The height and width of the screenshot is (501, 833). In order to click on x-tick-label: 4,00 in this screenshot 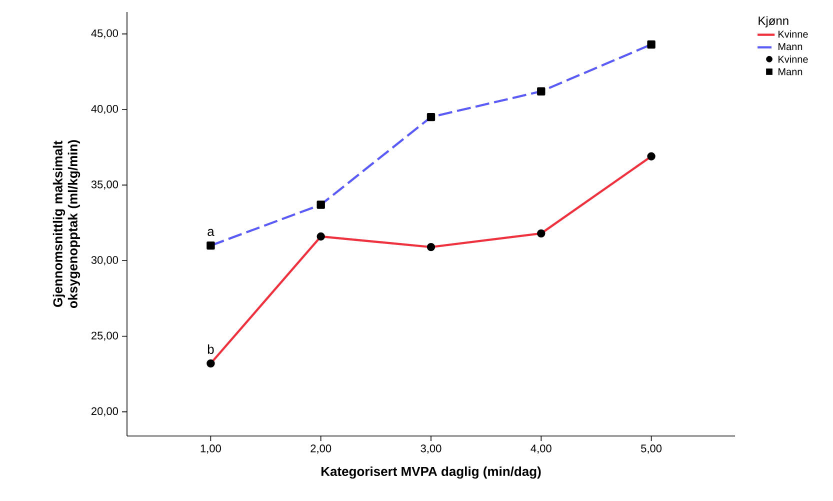, I will do `click(541, 449)`.